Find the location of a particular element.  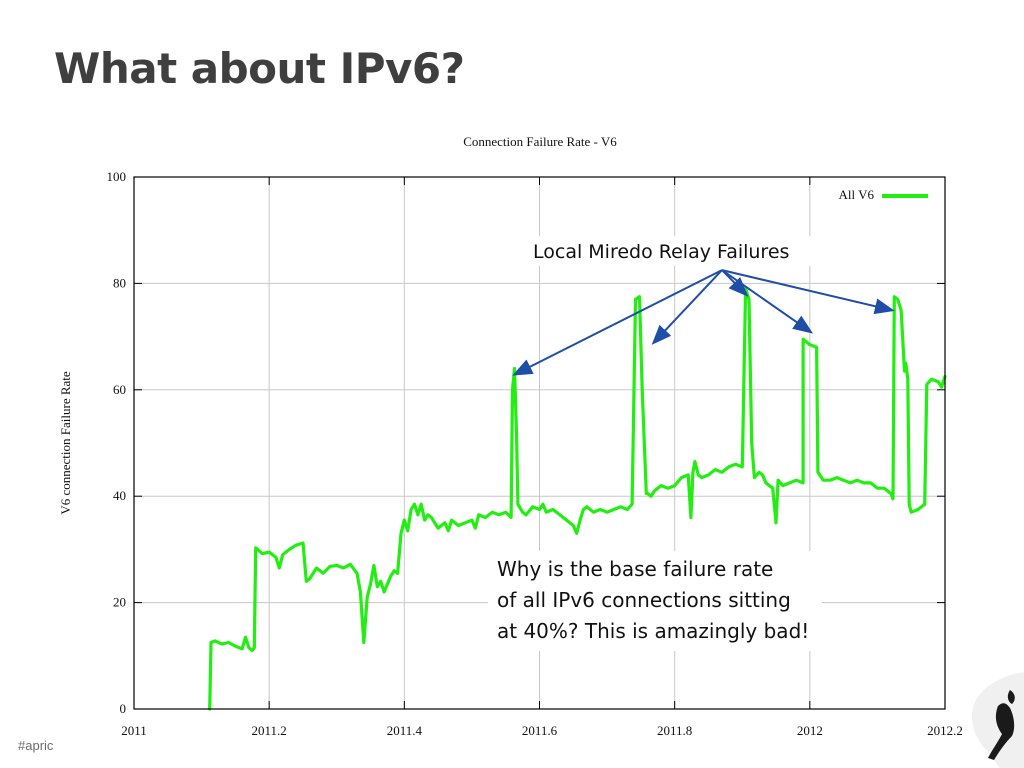

y-tick-label: 60 is located at coordinates (119, 389).